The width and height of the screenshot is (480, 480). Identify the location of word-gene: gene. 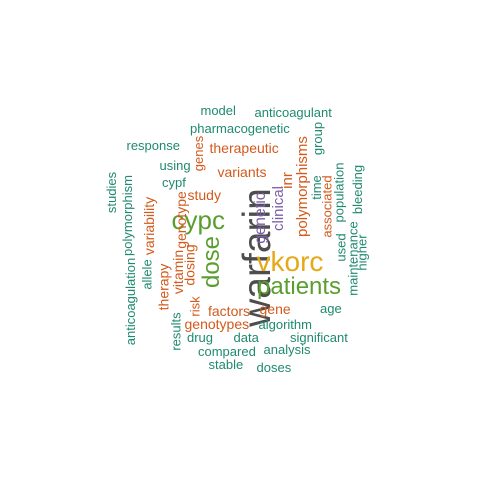
(275, 309).